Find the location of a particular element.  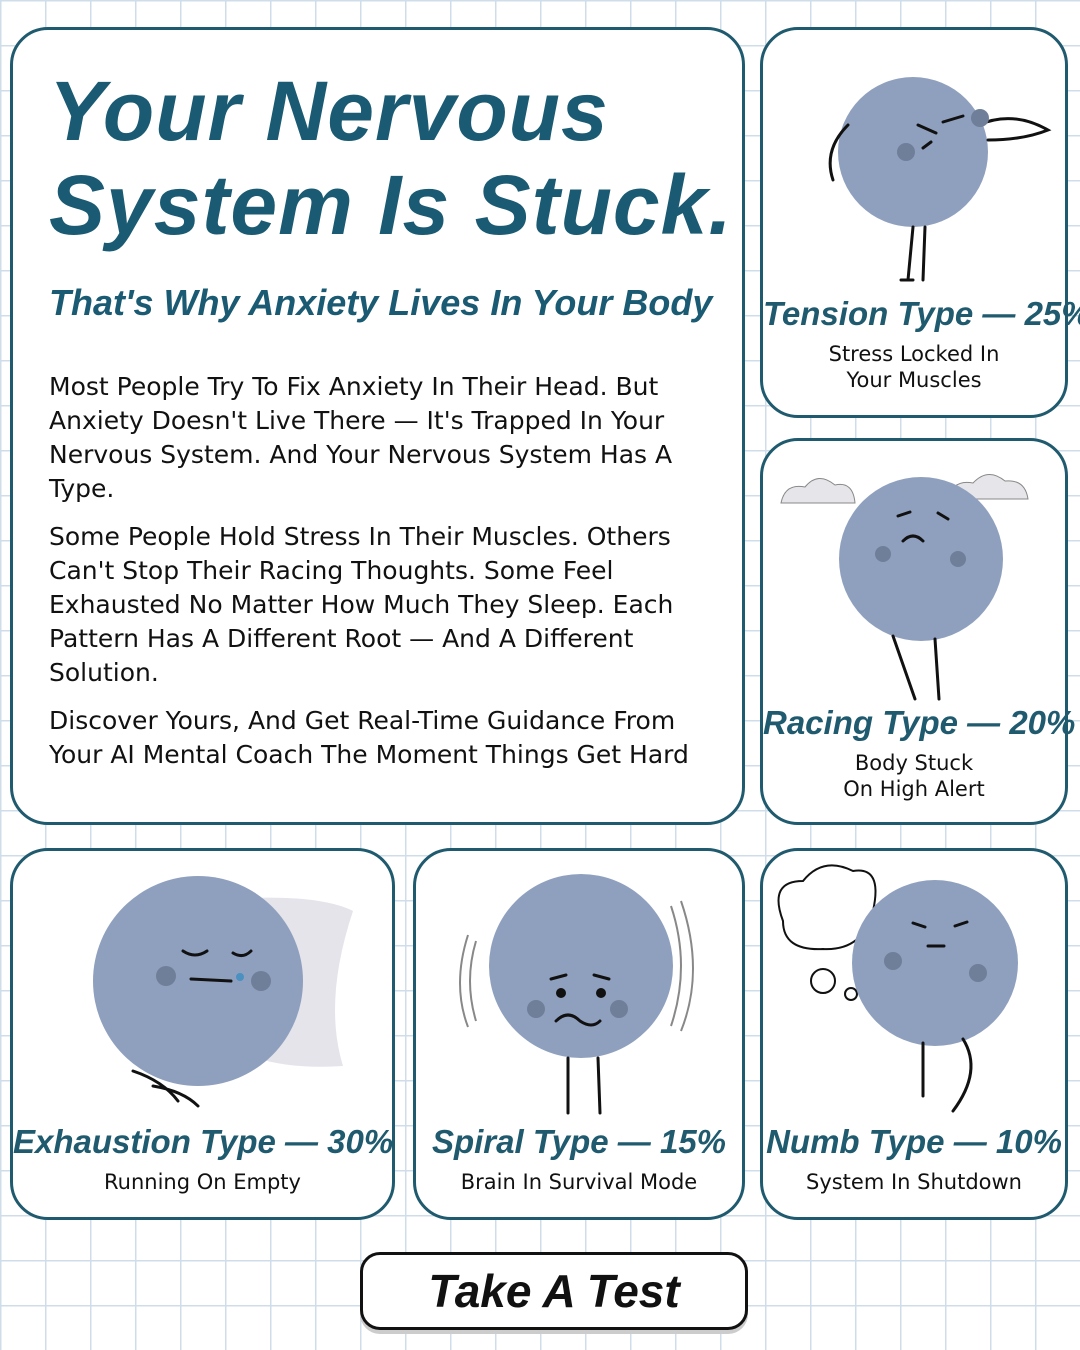

type-card: Numb Type — 10% System In Shutdown is located at coordinates (914, 1034).